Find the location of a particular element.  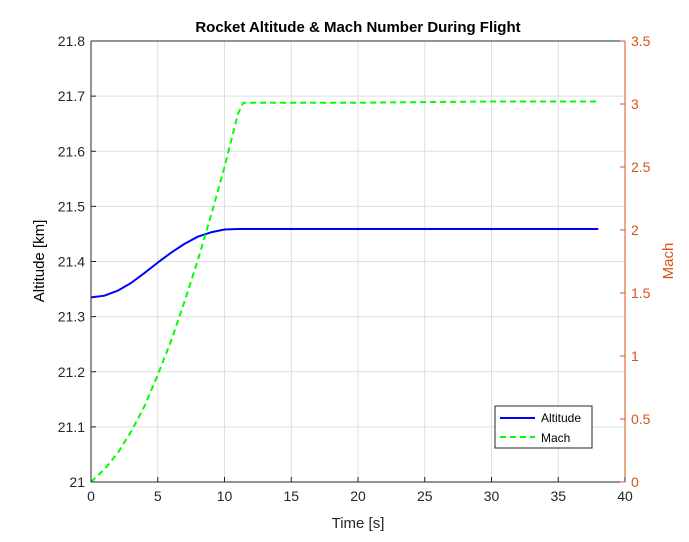

x-tick-label: 5 is located at coordinates (158, 496).